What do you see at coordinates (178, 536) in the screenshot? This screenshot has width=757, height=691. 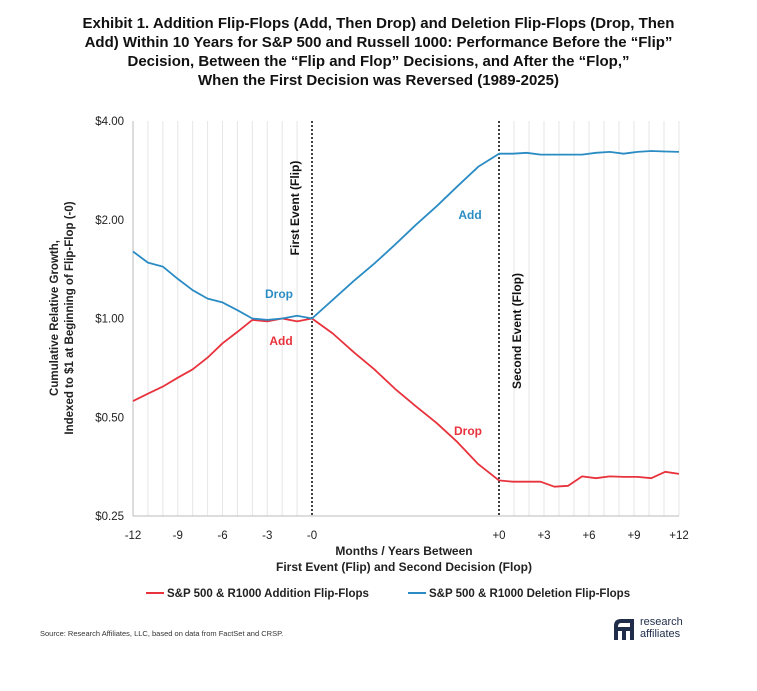 I see `x-tick-label: -9` at bounding box center [178, 536].